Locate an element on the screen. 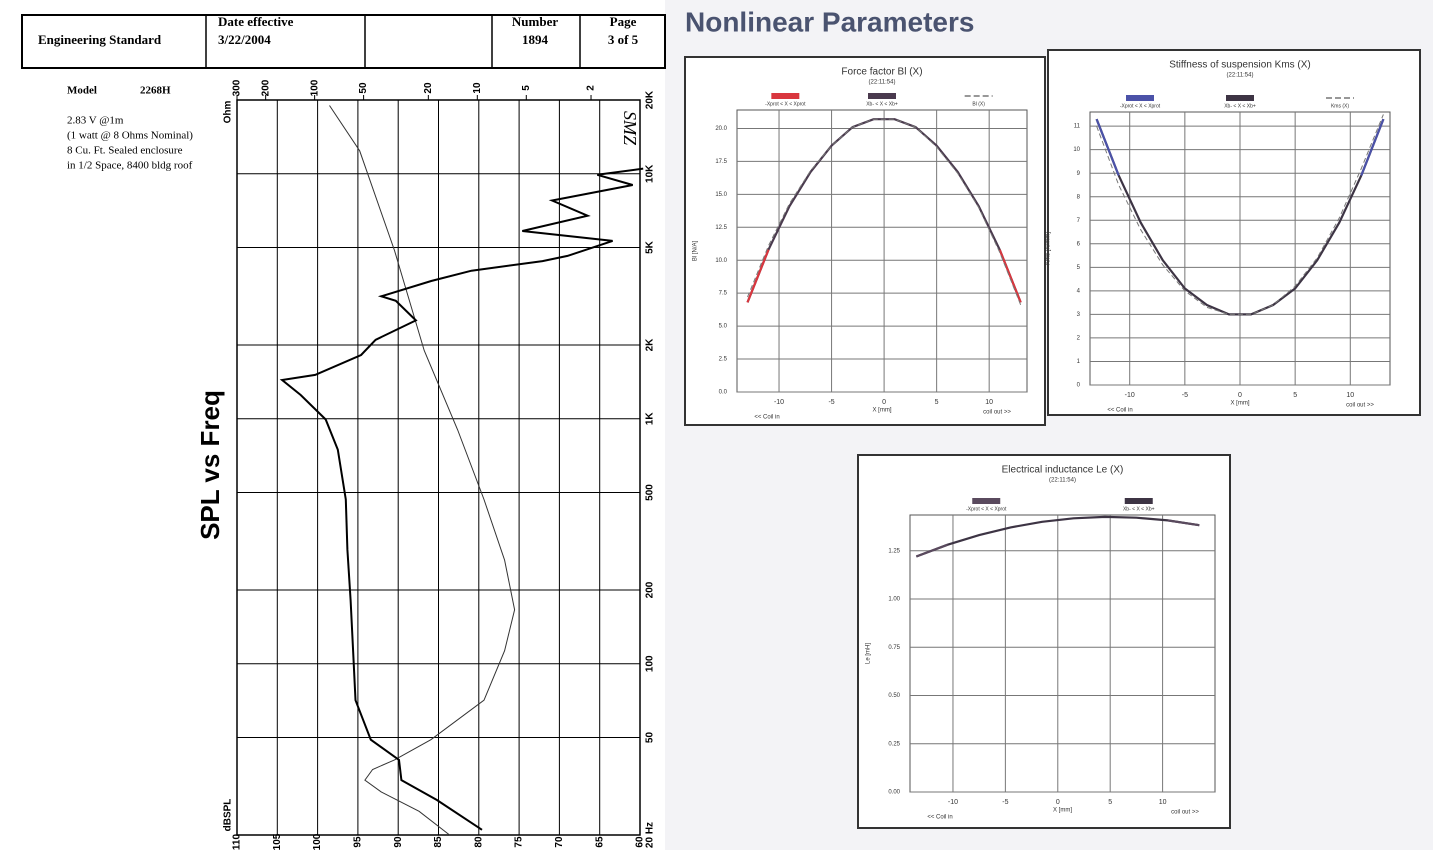  y-tick-label: 0.0 is located at coordinates (723, 393).